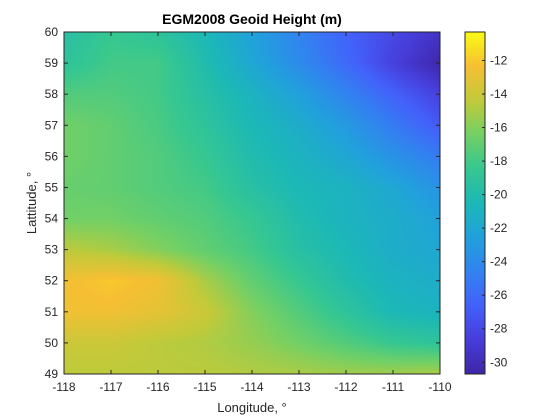 Image resolution: width=560 pixels, height=420 pixels. I want to click on colorbar-tick-label: -16, so click(499, 128).